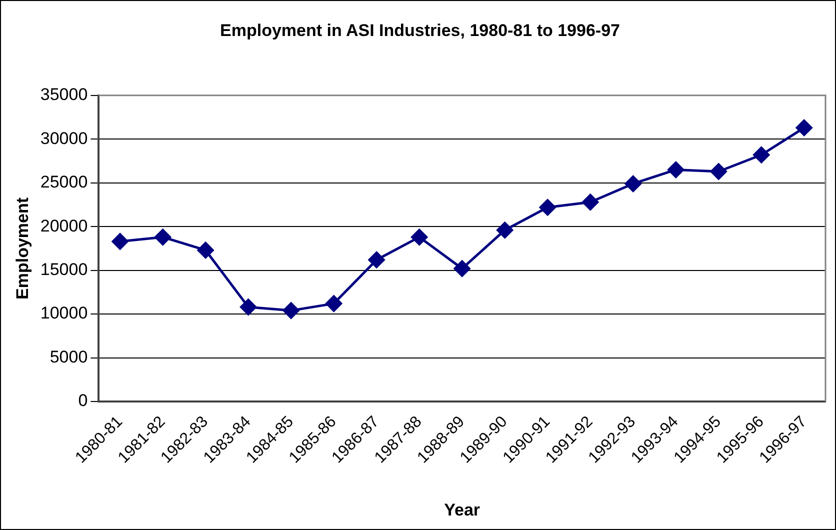  What do you see at coordinates (64, 270) in the screenshot?
I see `y-tick-label: 15000` at bounding box center [64, 270].